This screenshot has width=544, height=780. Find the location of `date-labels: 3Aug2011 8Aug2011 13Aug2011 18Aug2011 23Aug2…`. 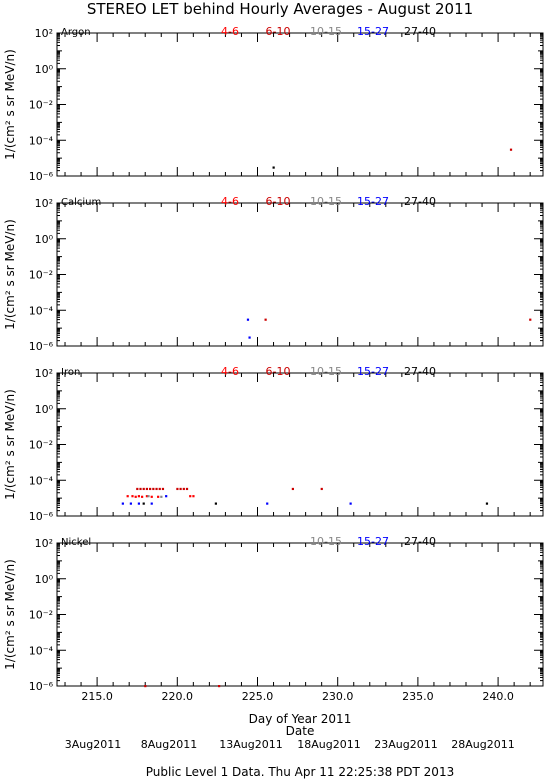

date-labels: 3Aug2011 8Aug2011 13Aug2011 18Aug2011 23Aug2… is located at coordinates (290, 744).